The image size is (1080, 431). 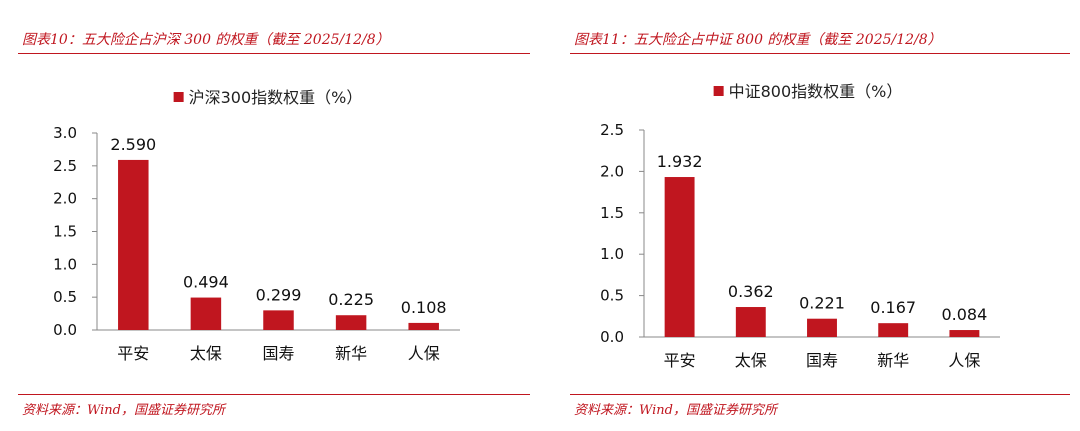 What do you see at coordinates (279, 294) in the screenshot?
I see `data-label: 0.299` at bounding box center [279, 294].